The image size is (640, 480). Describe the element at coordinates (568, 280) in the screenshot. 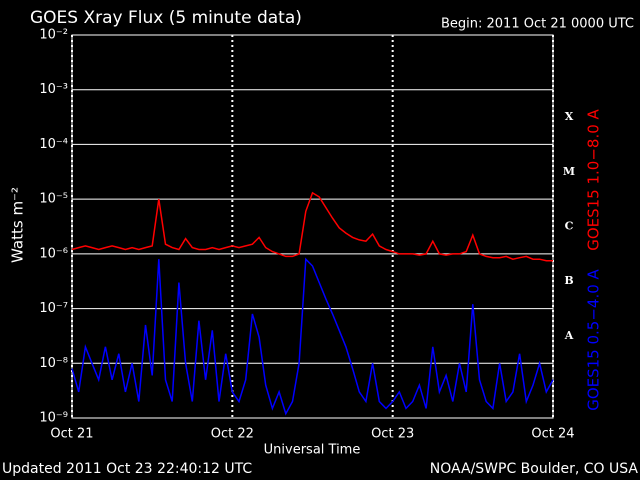

I see `flare-class-label: B` at that location.